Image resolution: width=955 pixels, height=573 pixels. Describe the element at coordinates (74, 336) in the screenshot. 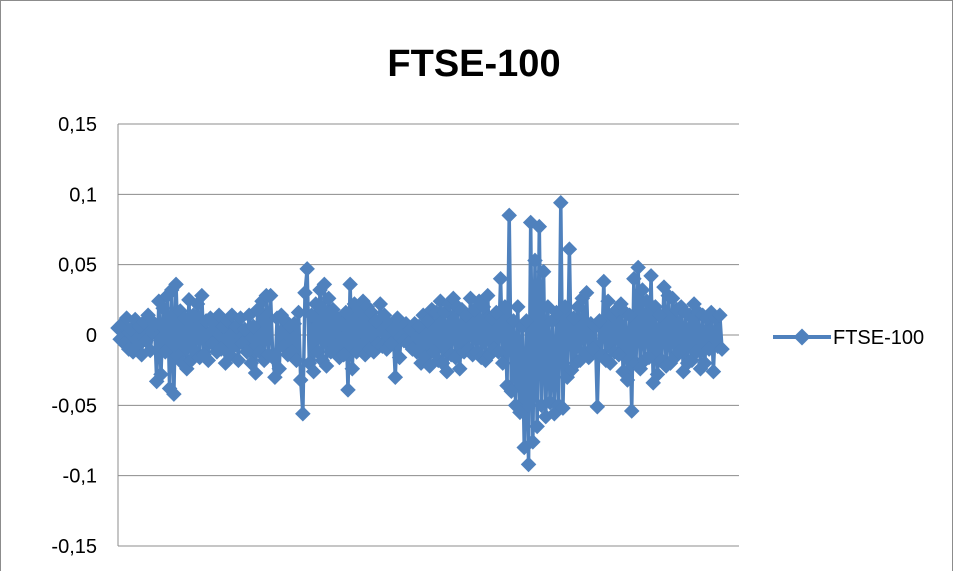

I see `y-axis-ticks: 0,15 0,1 0,05 0 -0,05 -0,1 -0,15` at that location.